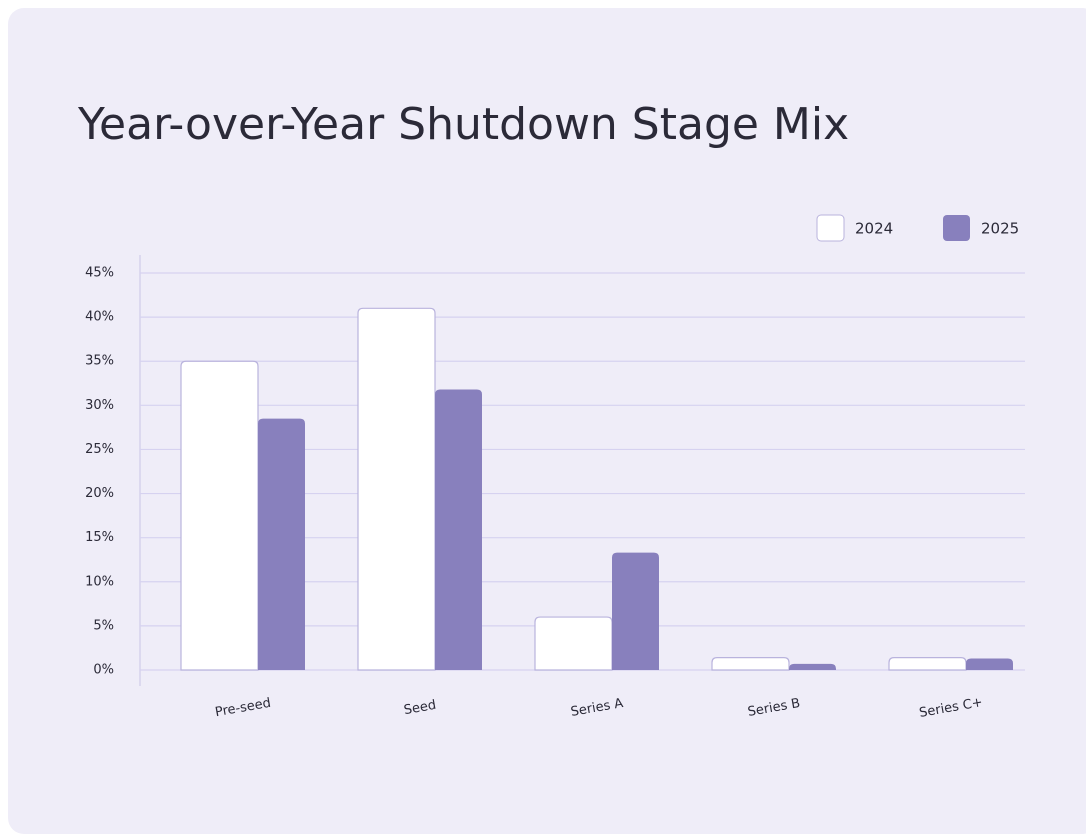 This screenshot has width=1086, height=836. What do you see at coordinates (874, 229) in the screenshot?
I see `legend-label: 2024` at bounding box center [874, 229].